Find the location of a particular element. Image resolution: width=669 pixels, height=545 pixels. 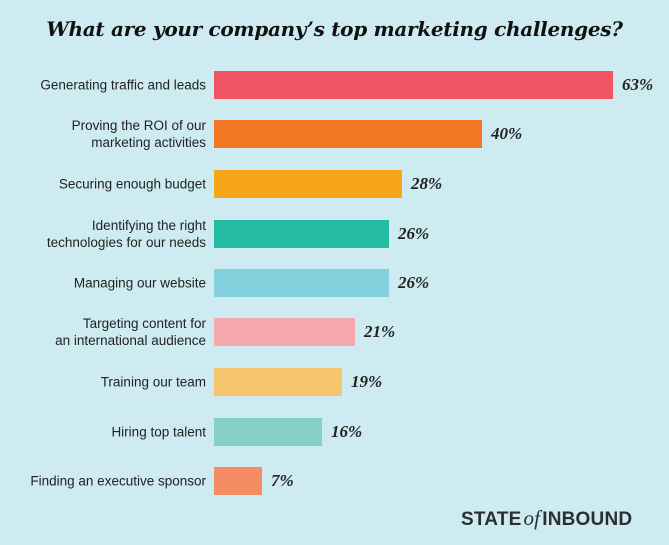

value-label: 16% is located at coordinates (347, 431).